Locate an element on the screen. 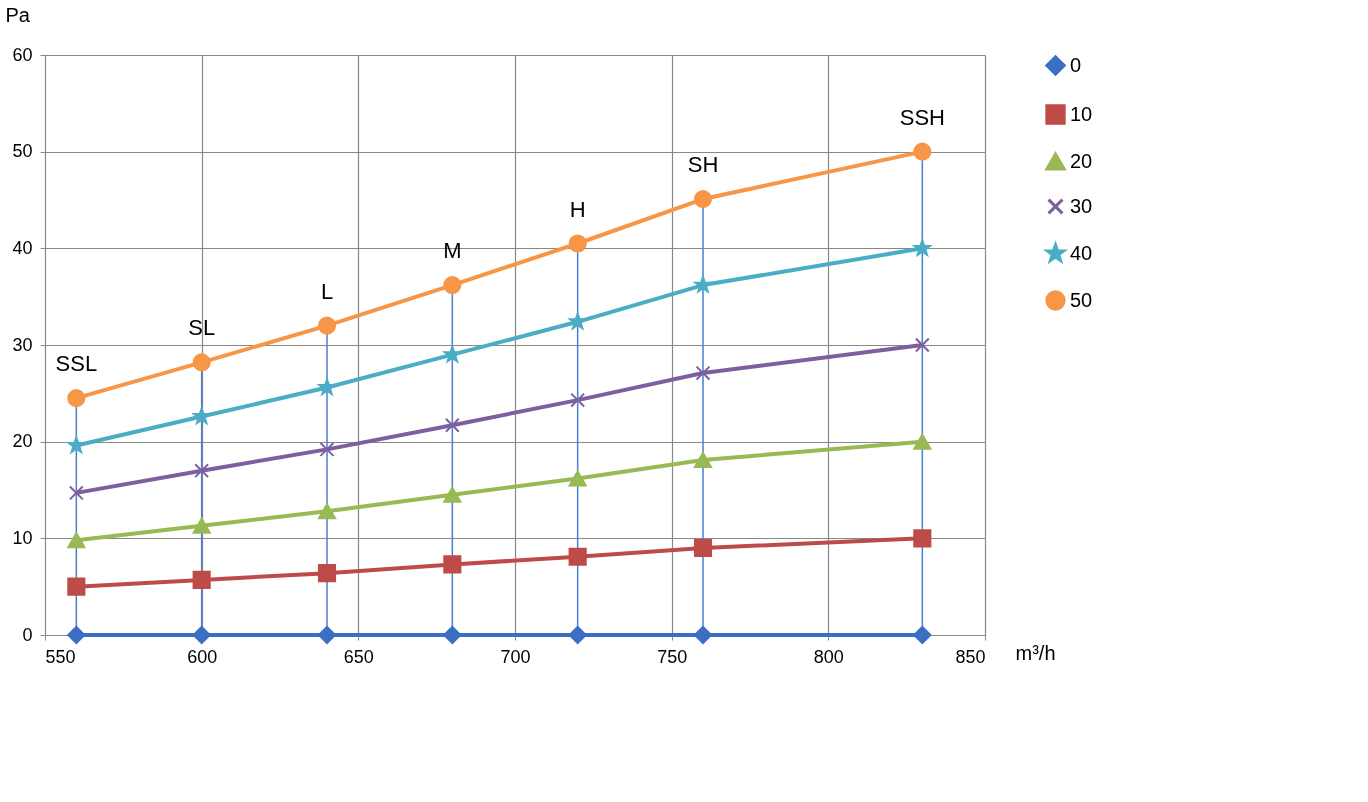  annotation: SSL is located at coordinates (76, 364).